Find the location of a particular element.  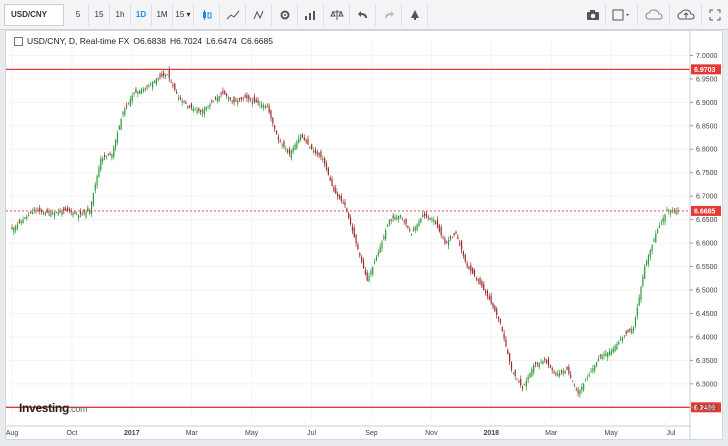

legend-toggle-icon is located at coordinates (18, 41).